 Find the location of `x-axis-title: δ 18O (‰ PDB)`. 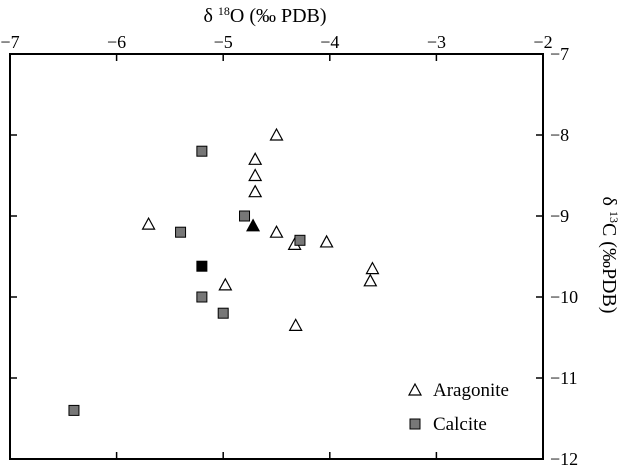

x-axis-title: δ 18O (‰ PDB) is located at coordinates (264, 15).